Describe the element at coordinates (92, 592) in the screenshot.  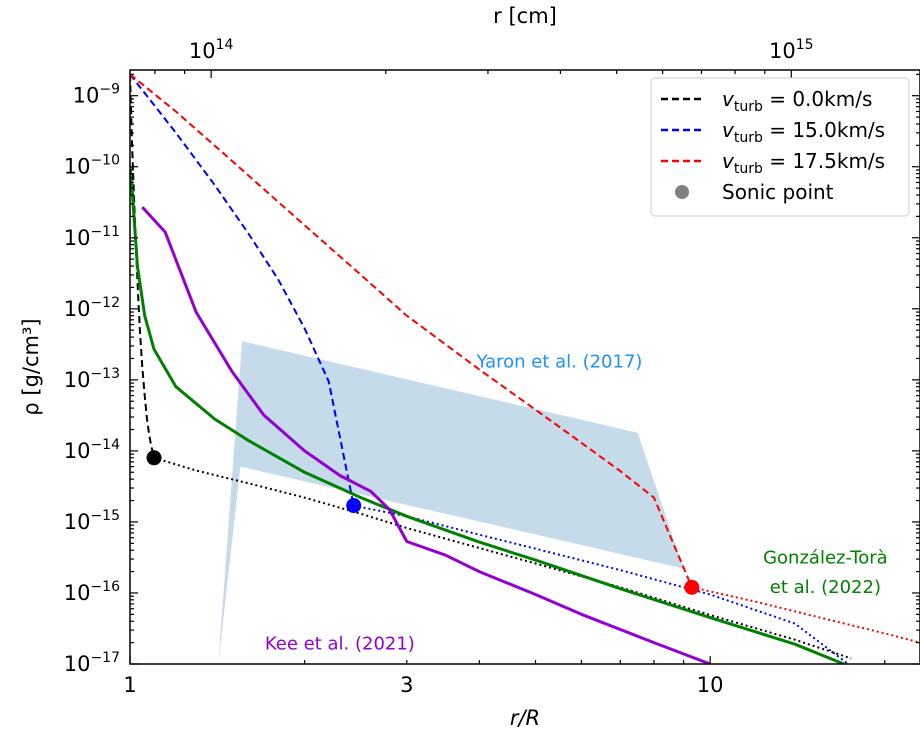
I see `y-tick-label: 10−16` at that location.